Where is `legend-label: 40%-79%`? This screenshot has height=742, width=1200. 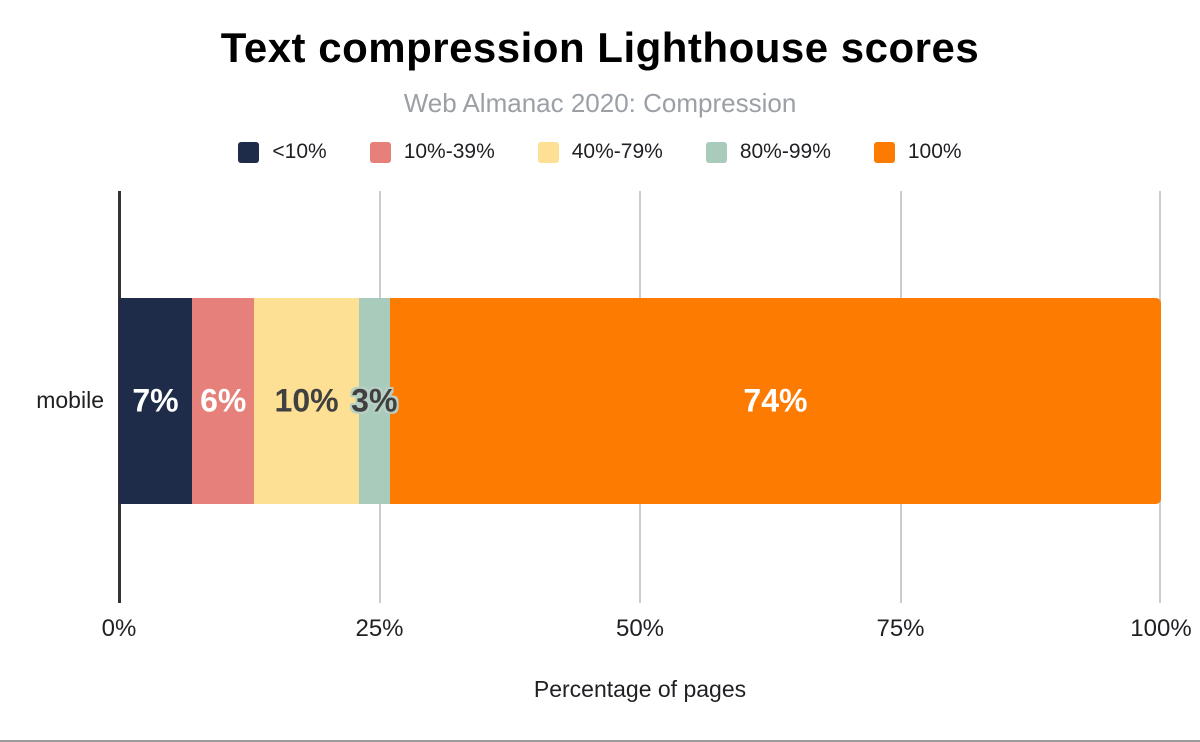
legend-label: 40%-79% is located at coordinates (617, 151).